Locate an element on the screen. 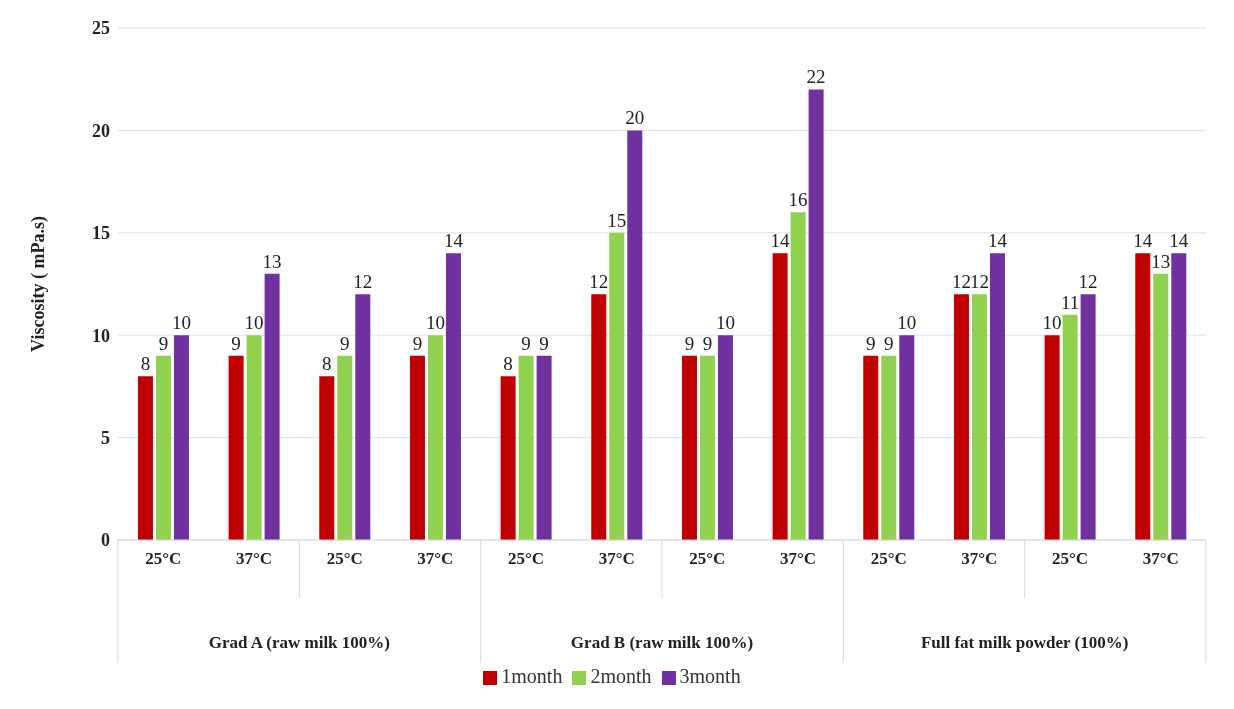  y-tick-label: 20 is located at coordinates (101, 130).